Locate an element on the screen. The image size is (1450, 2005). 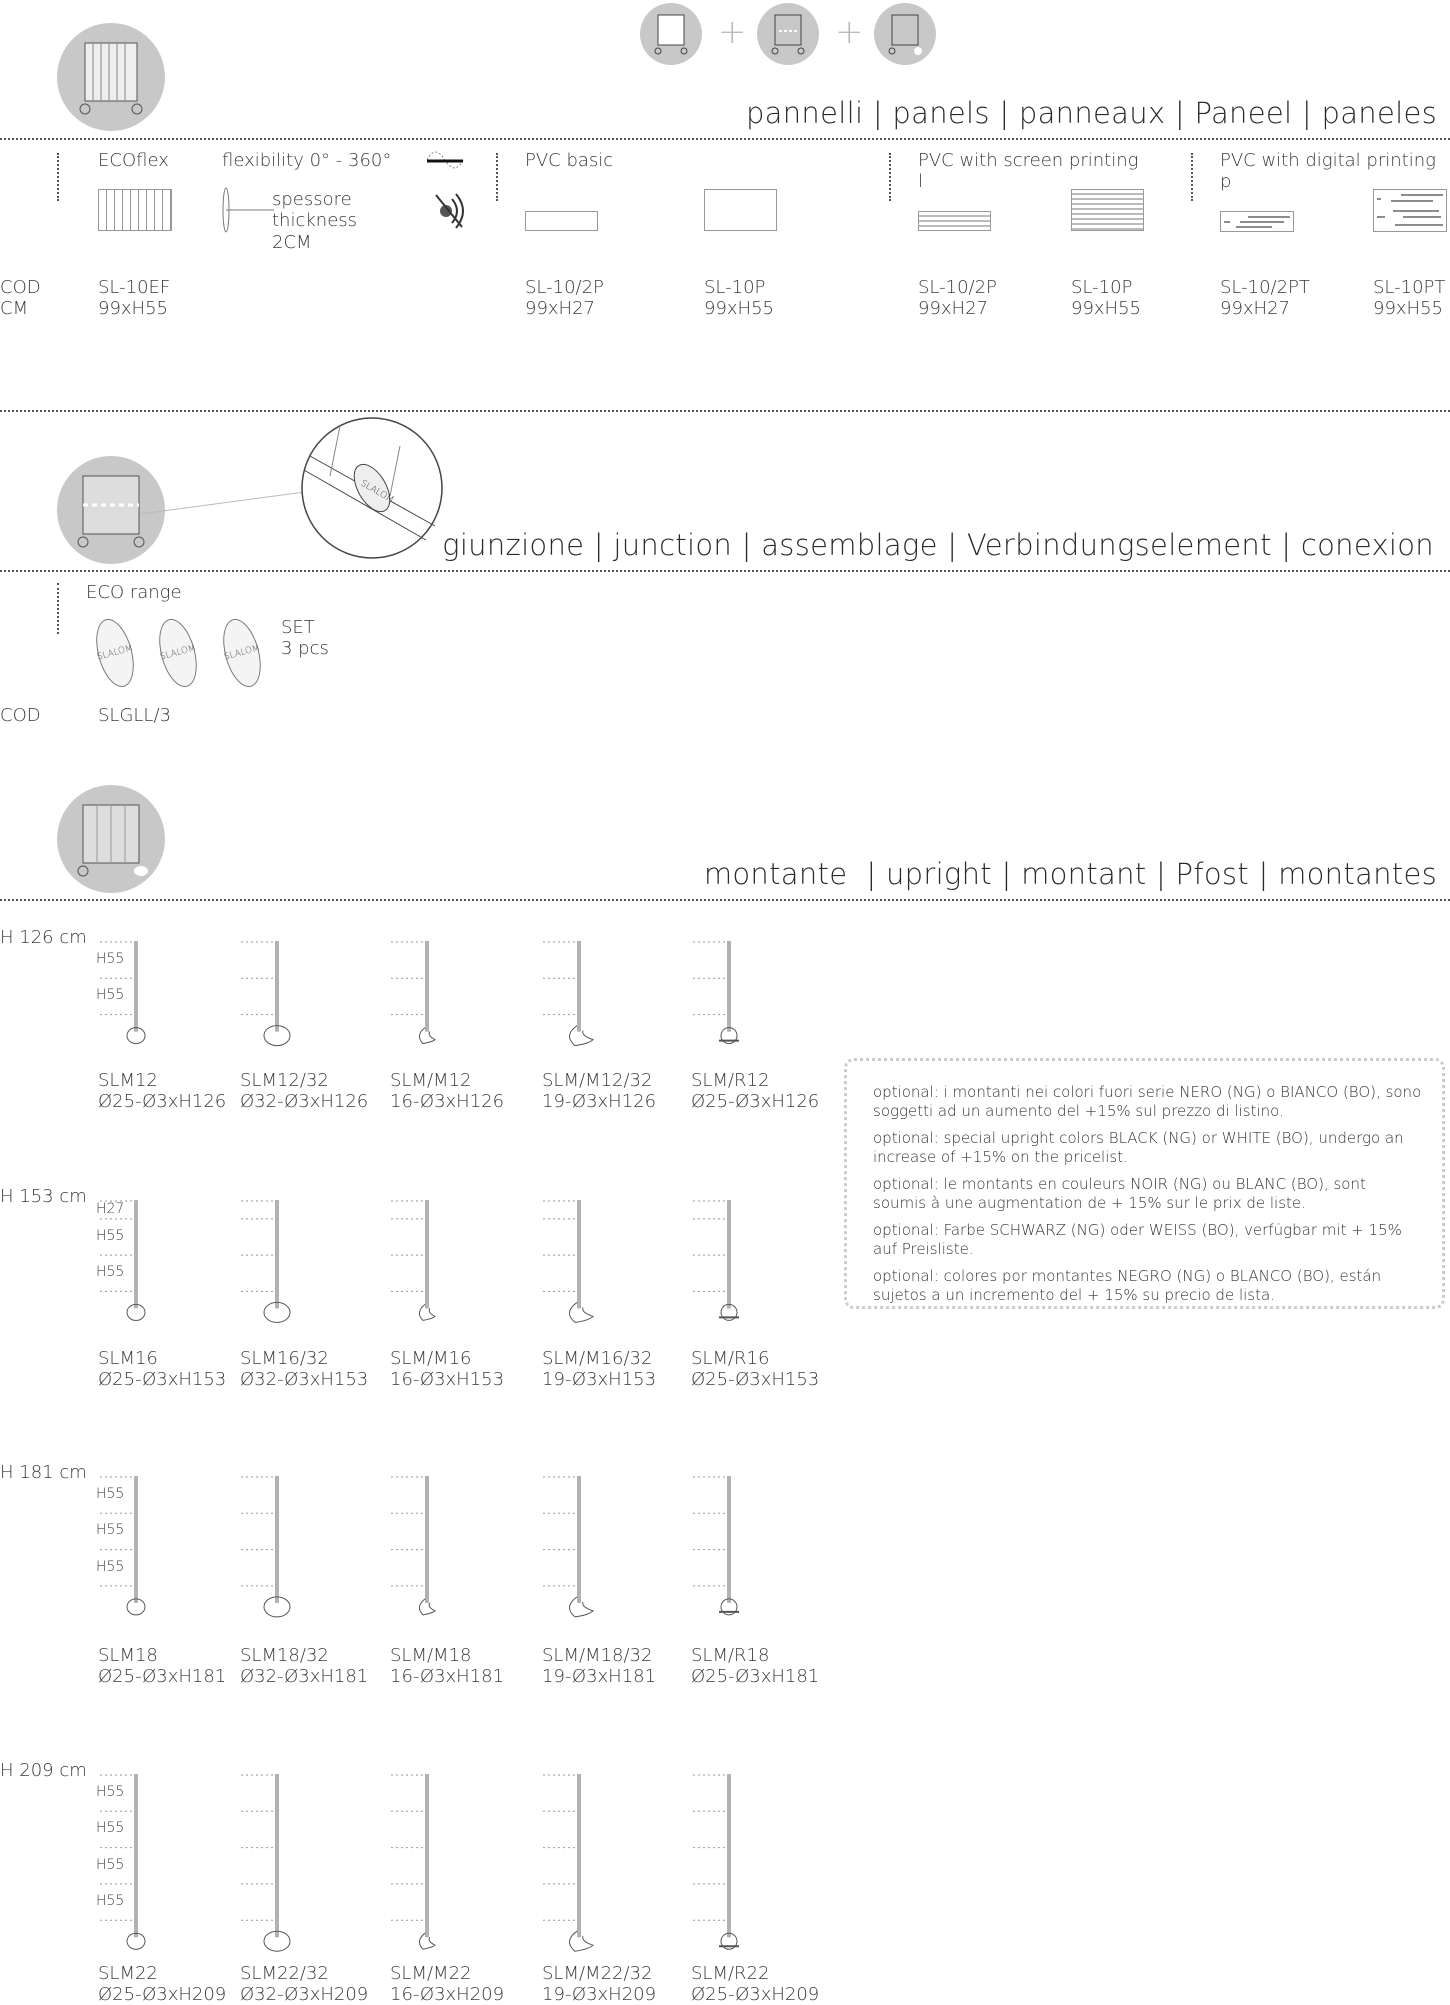
upright-code: SLM12 is located at coordinates (128, 1080).